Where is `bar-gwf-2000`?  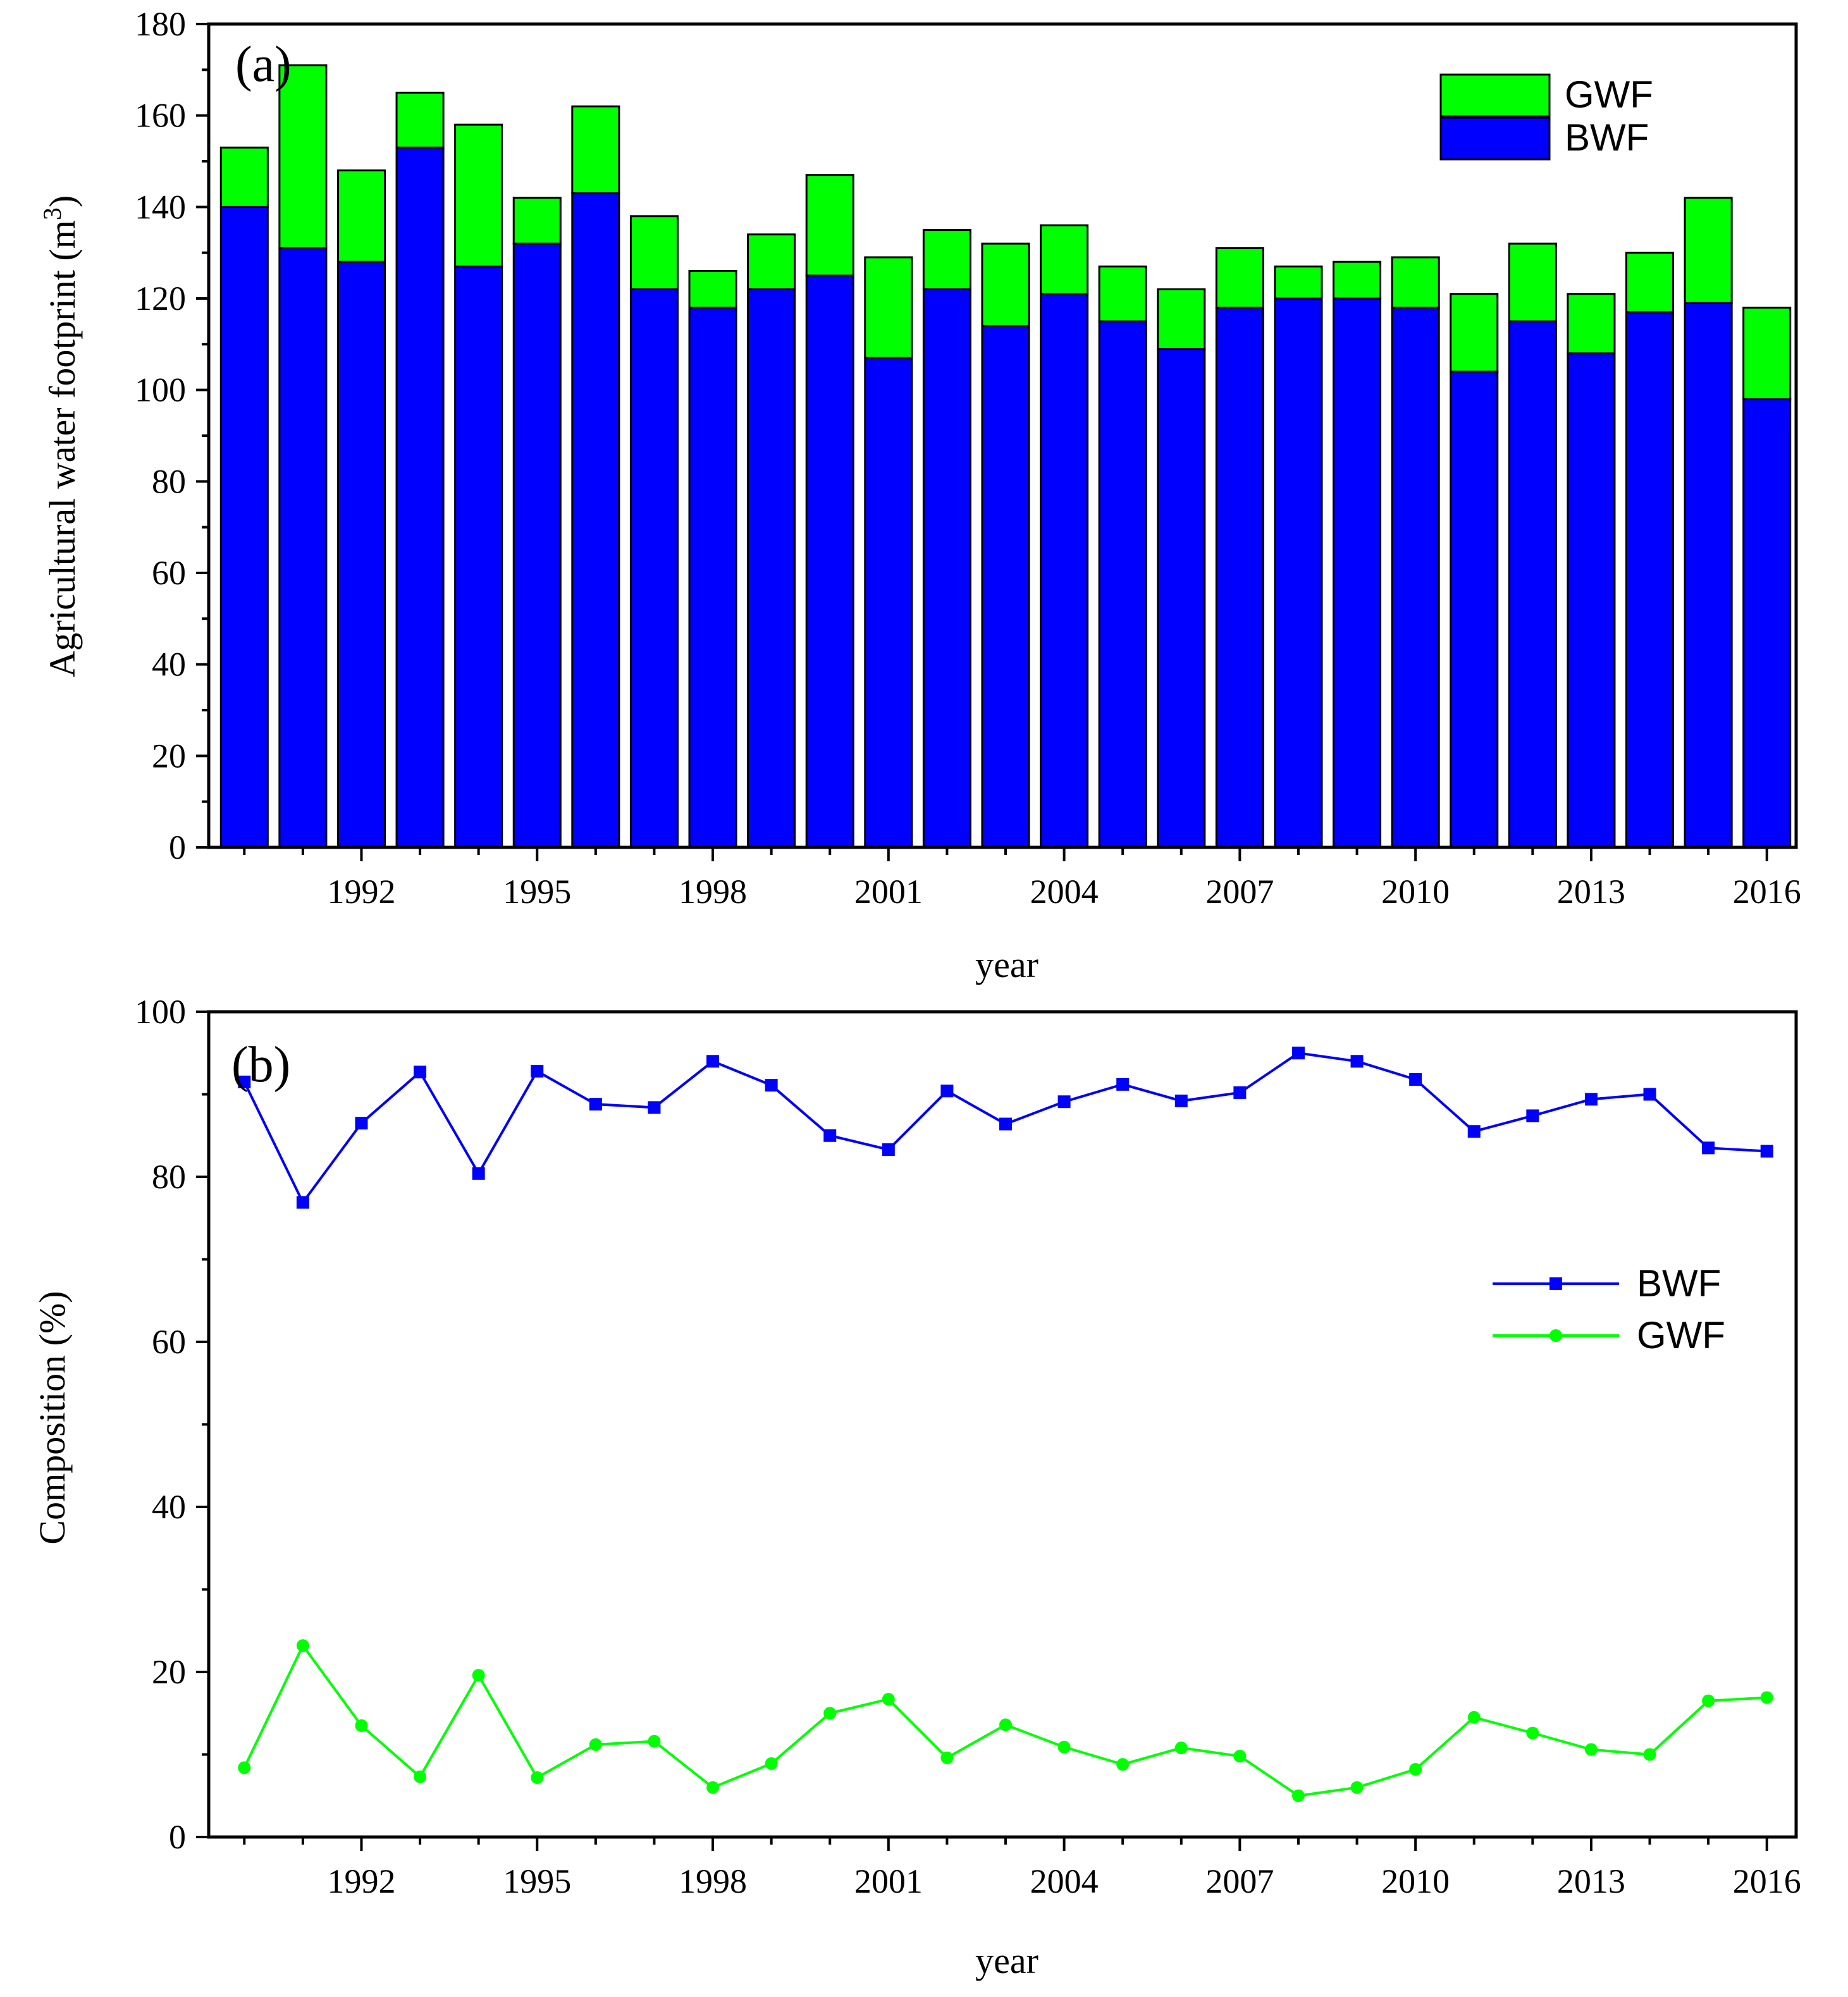
bar-gwf-2000 is located at coordinates (830, 225).